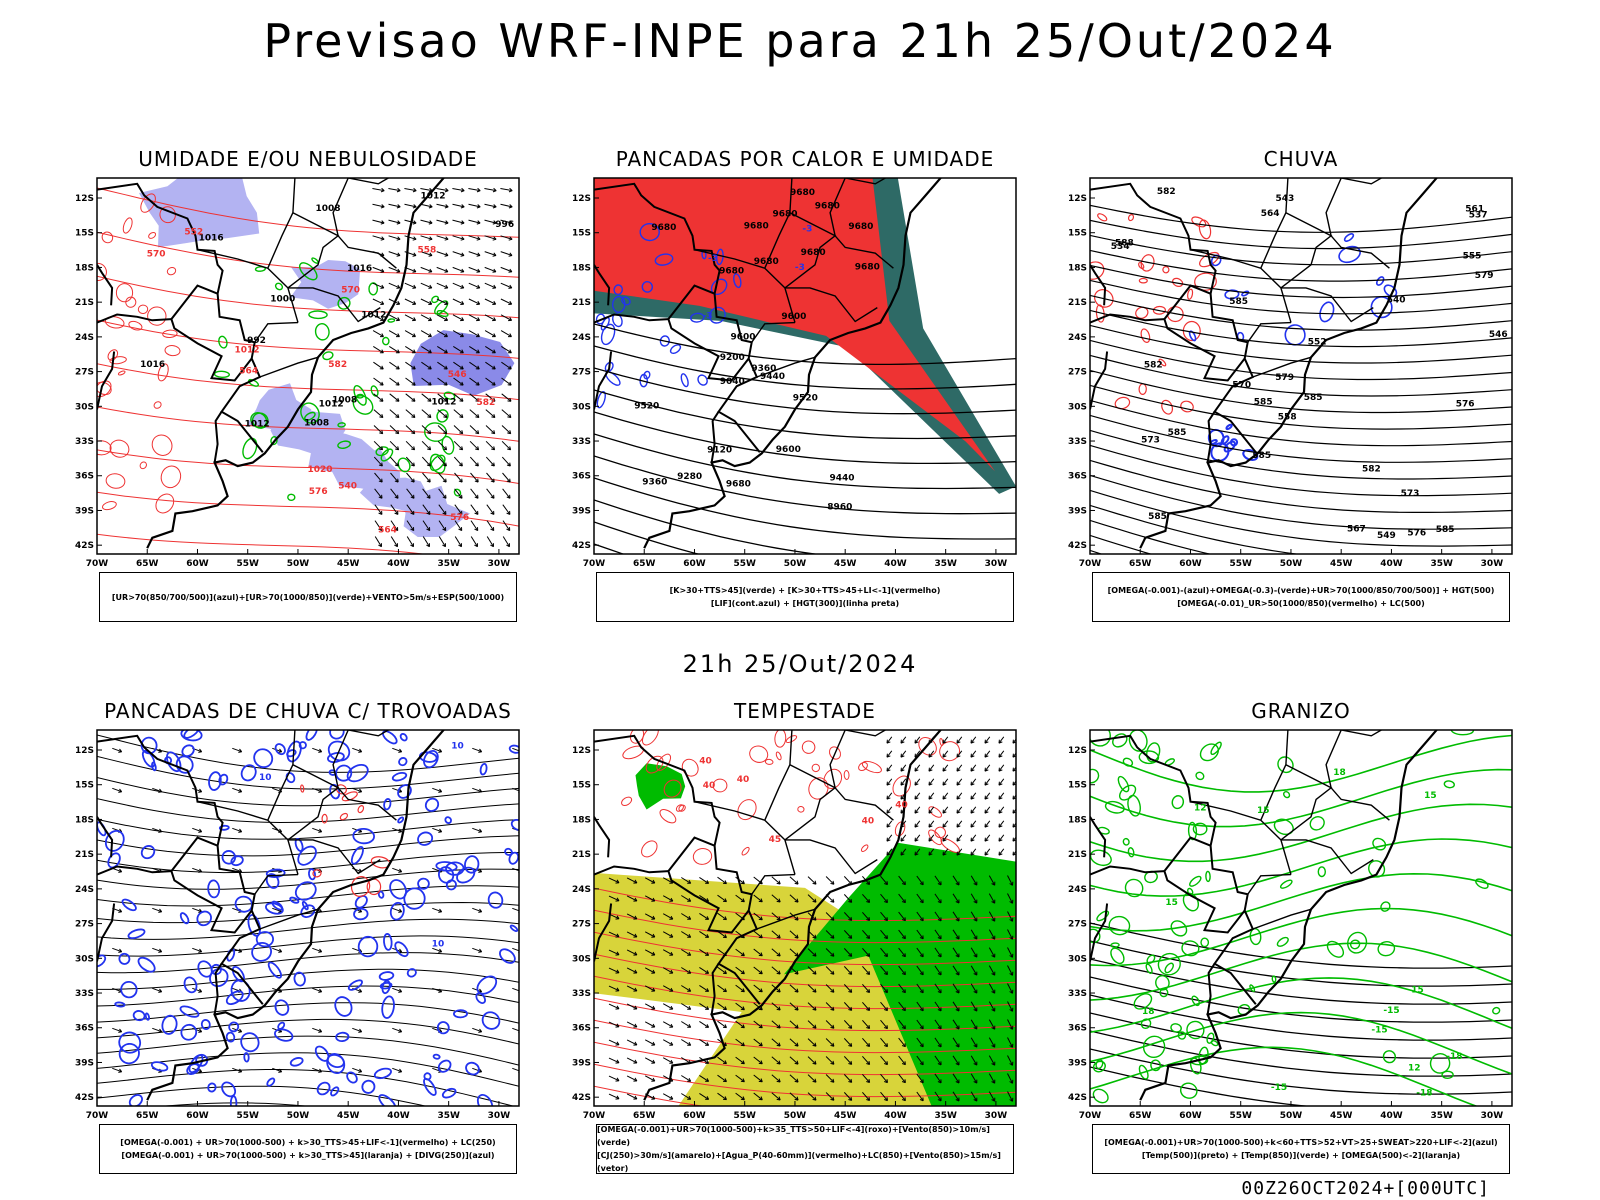  What do you see at coordinates (1441, 564) in the screenshot?
I see `lon-tick-label: 35W` at bounding box center [1441, 564].